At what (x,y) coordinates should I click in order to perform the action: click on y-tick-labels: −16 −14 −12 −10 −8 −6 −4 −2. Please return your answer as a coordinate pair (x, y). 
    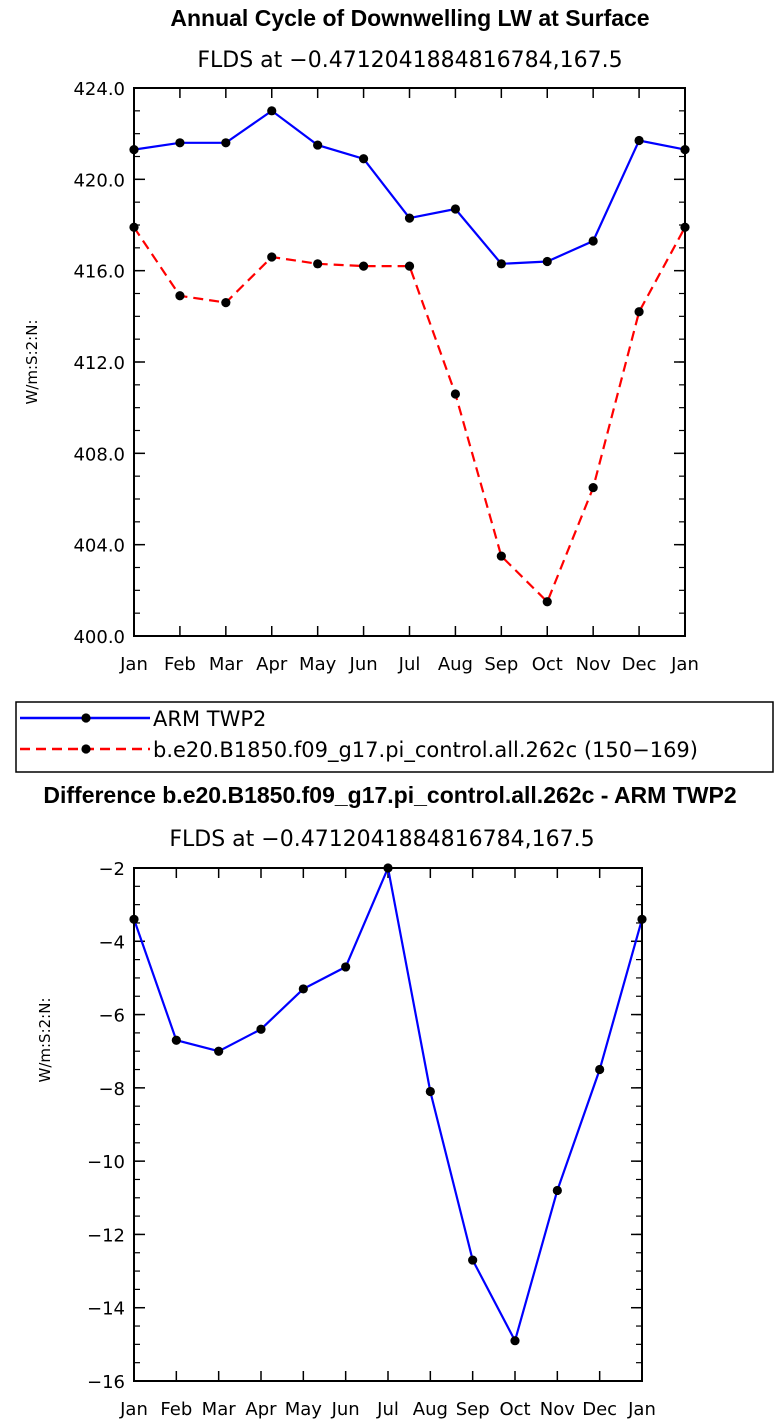
    Looking at the image, I should click on (106, 1126).